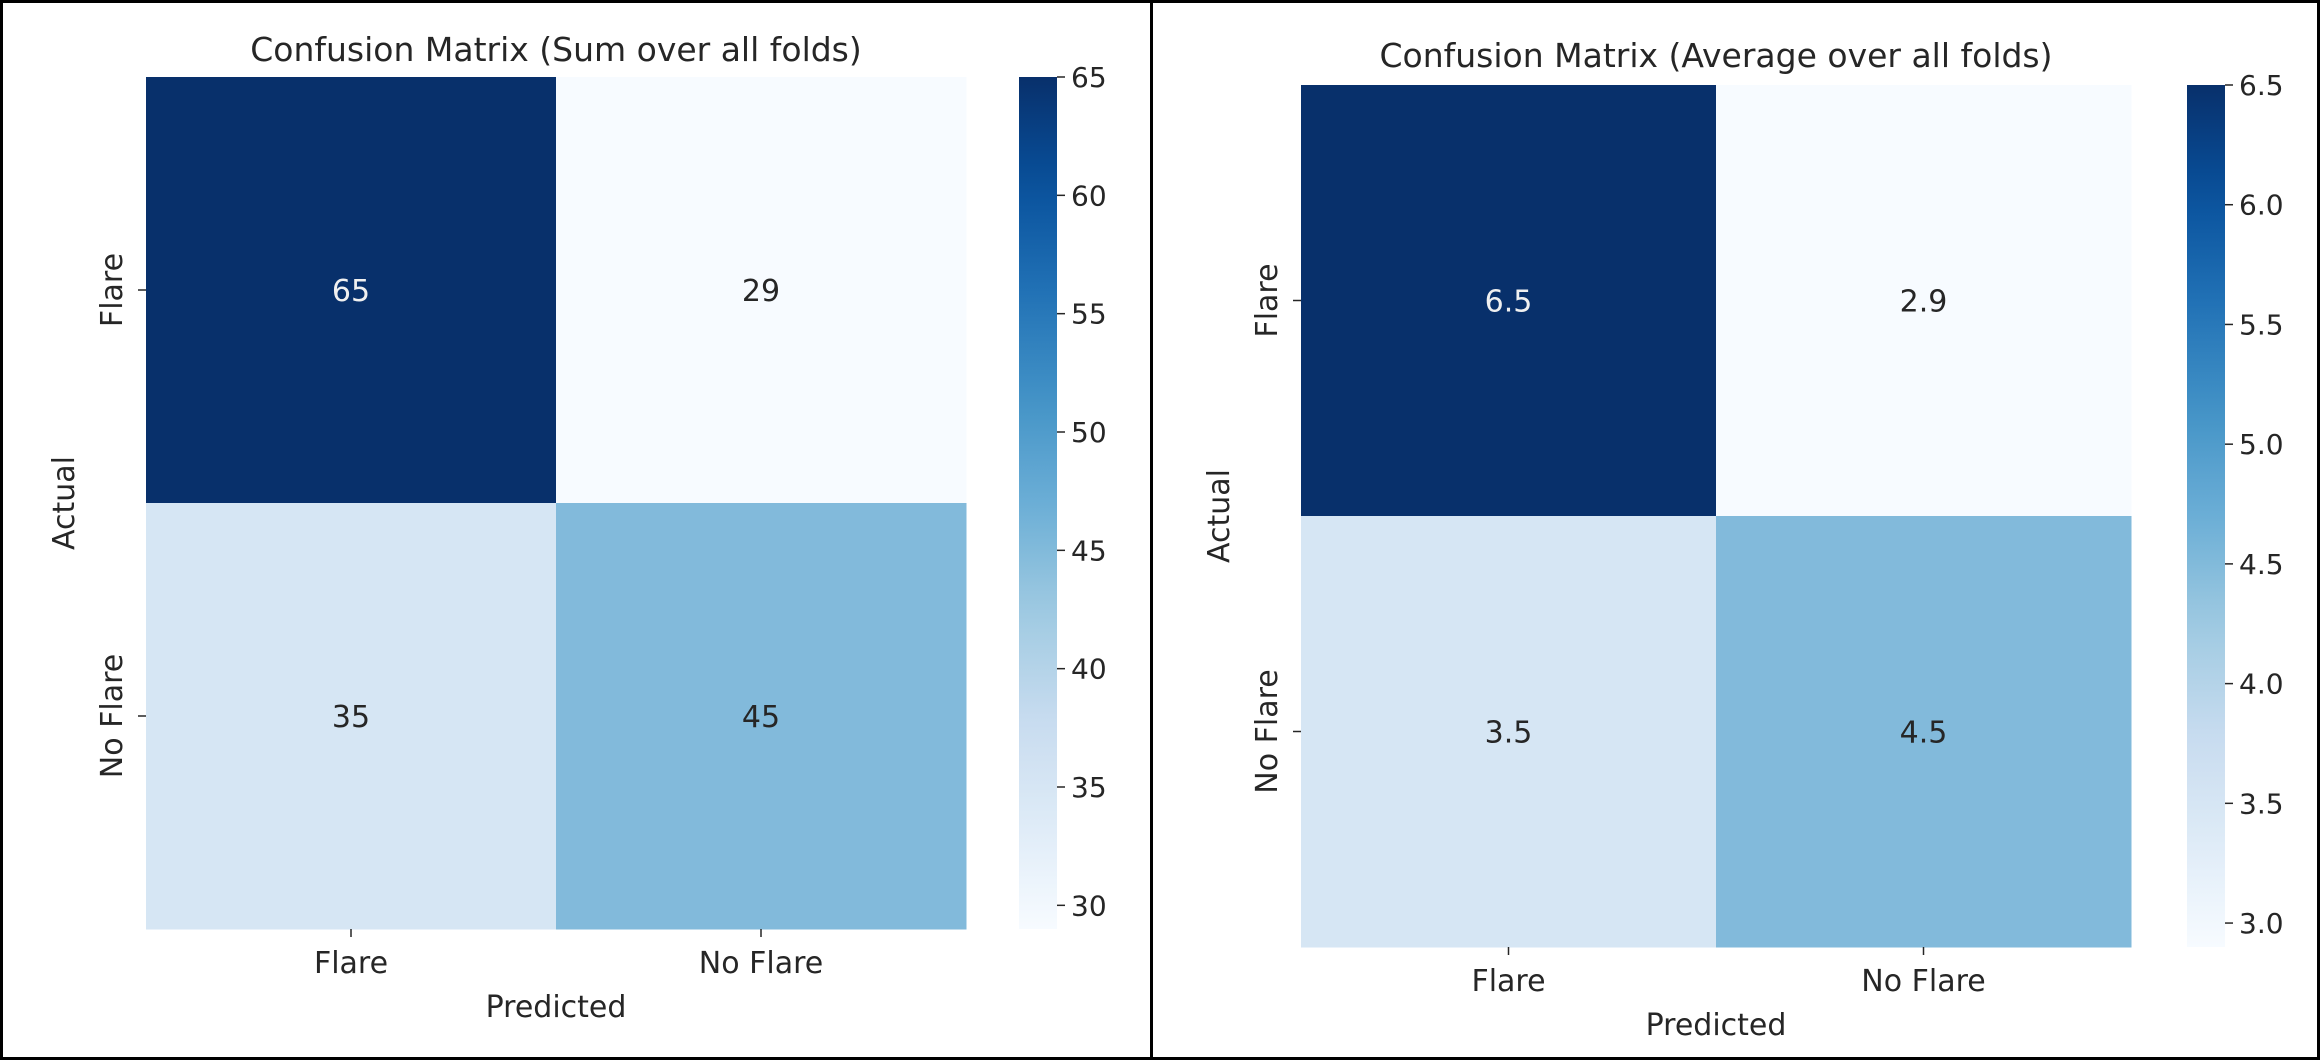  Describe the element at coordinates (1089, 195) in the screenshot. I see `colorbar-tick-label: 60` at that location.